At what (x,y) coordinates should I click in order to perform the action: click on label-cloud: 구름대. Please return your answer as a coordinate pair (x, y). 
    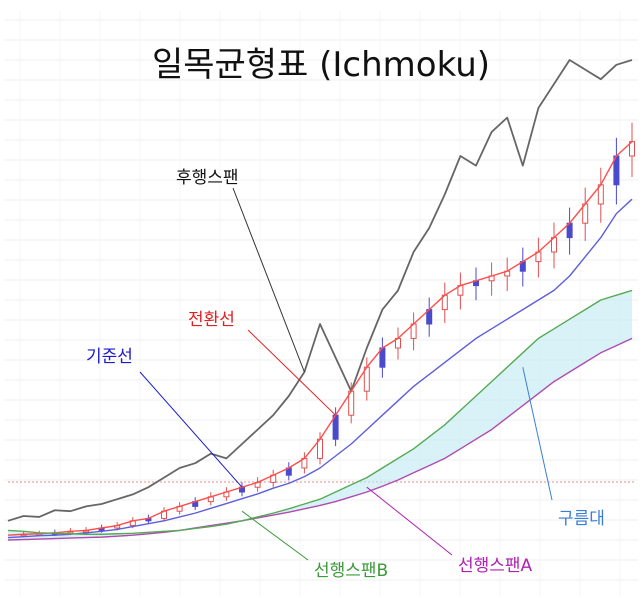
    Looking at the image, I should click on (581, 519).